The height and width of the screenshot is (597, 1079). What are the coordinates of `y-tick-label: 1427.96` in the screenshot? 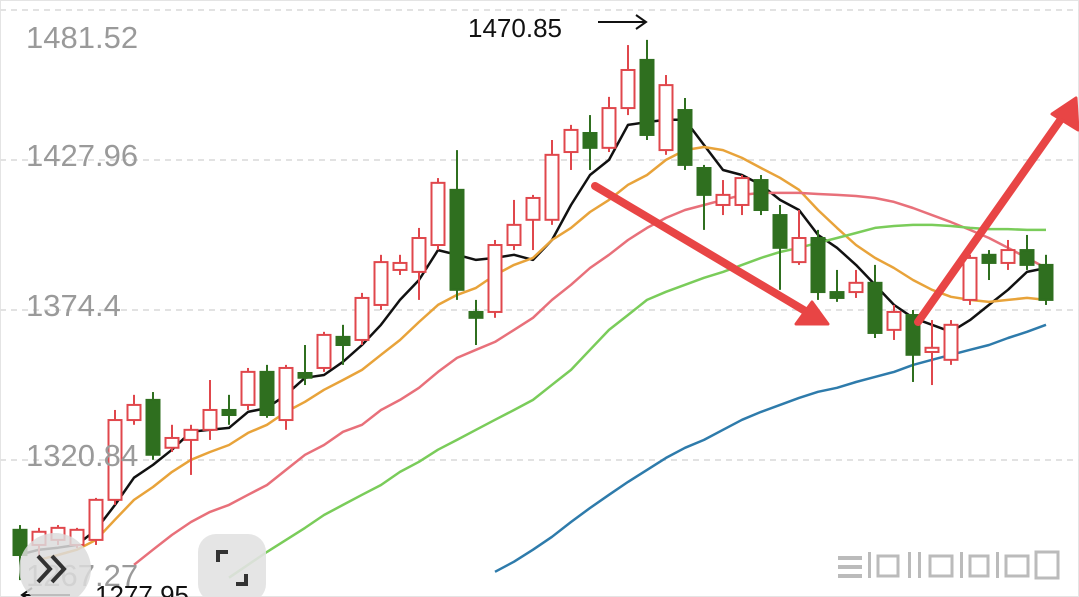 It's located at (82, 155).